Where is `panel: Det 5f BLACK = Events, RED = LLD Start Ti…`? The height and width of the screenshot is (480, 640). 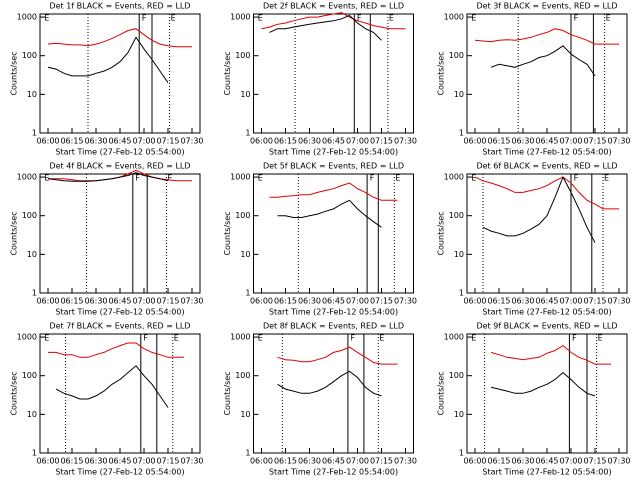 panel: Det 5f BLACK = Events, RED = LLD Start Ti… is located at coordinates (320, 239).